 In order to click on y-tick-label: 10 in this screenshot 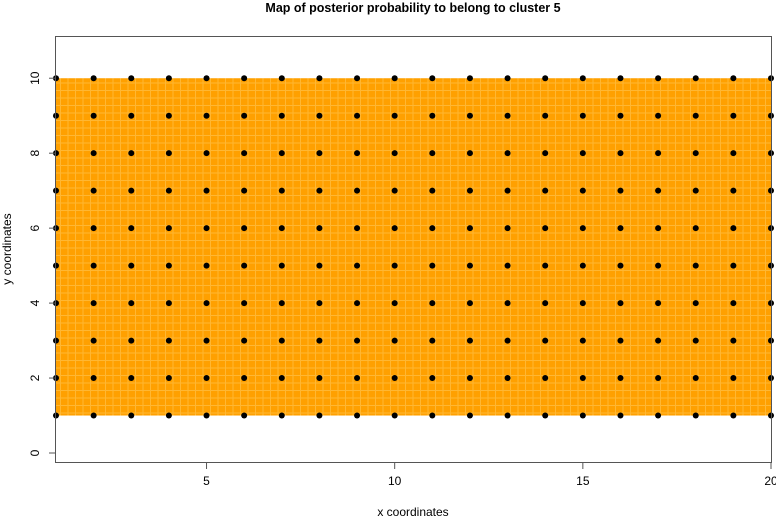, I will do `click(35, 78)`.